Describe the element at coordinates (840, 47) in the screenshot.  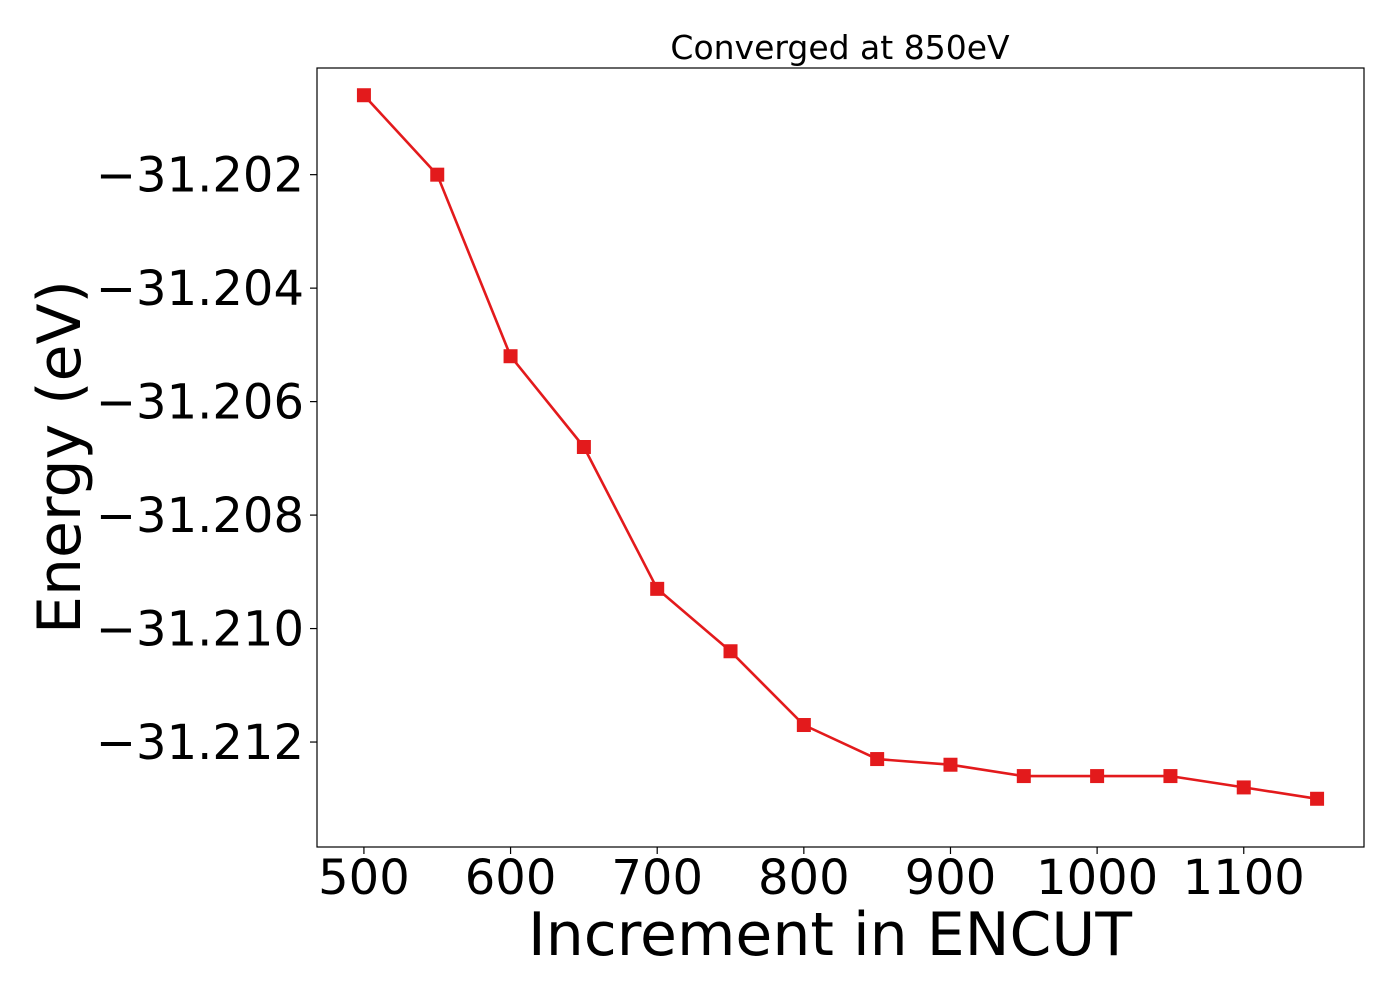
I see `chart-title: Converged at 850eV` at that location.